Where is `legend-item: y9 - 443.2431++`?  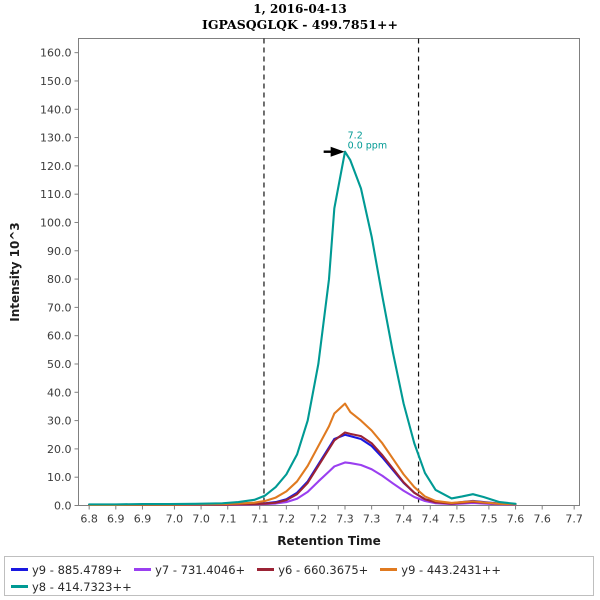 legend-item: y9 - 443.2431++ is located at coordinates (440, 570).